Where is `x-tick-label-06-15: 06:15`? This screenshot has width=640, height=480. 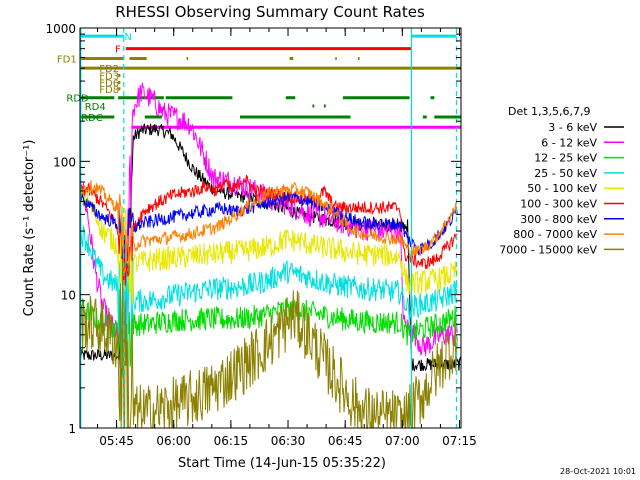
x-tick-label-06-15: 06:15 is located at coordinates (231, 441).